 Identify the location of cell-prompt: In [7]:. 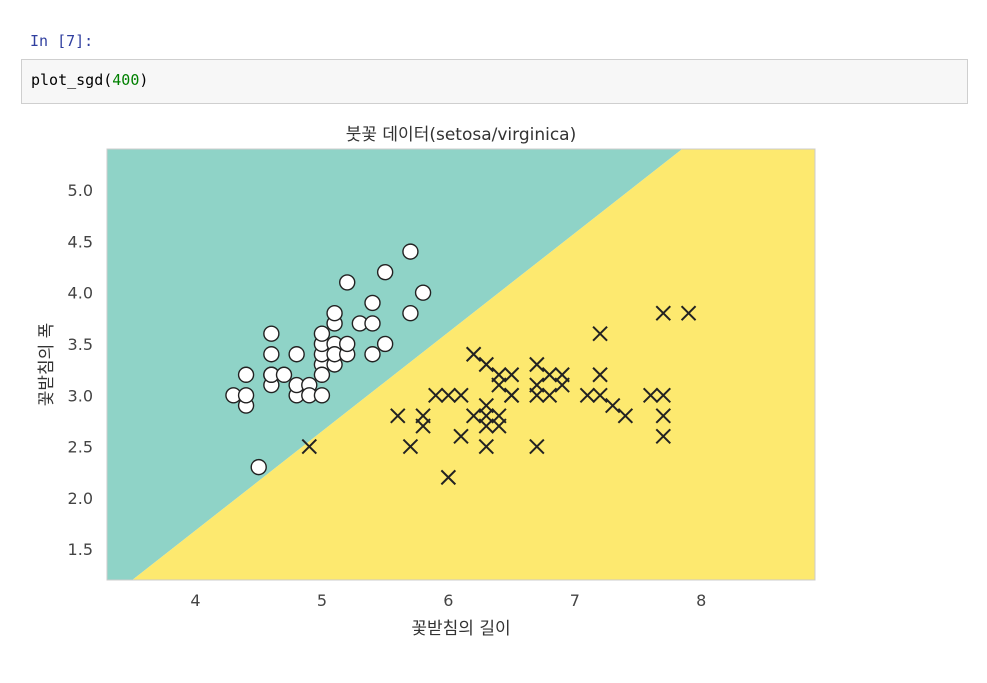
(62, 41).